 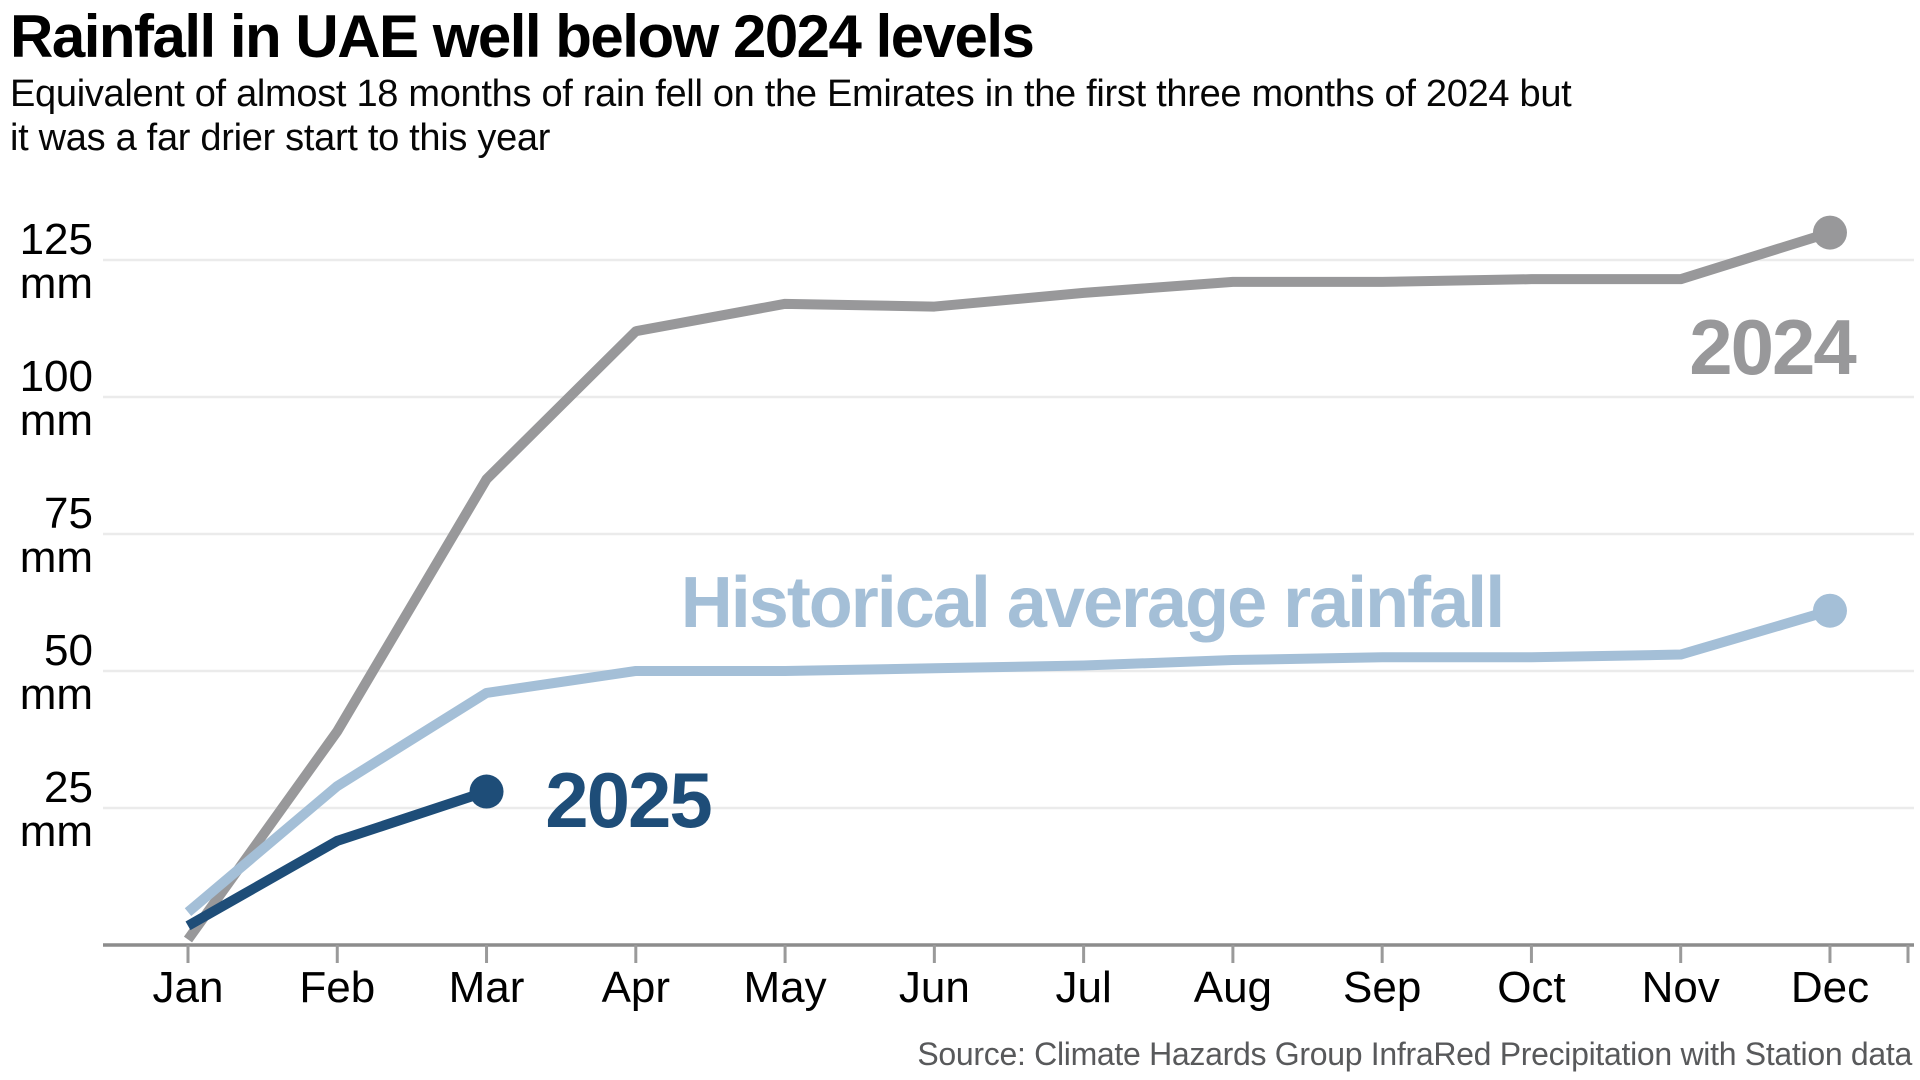 I want to click on series-label-2024: 2024, so click(x=1772, y=347).